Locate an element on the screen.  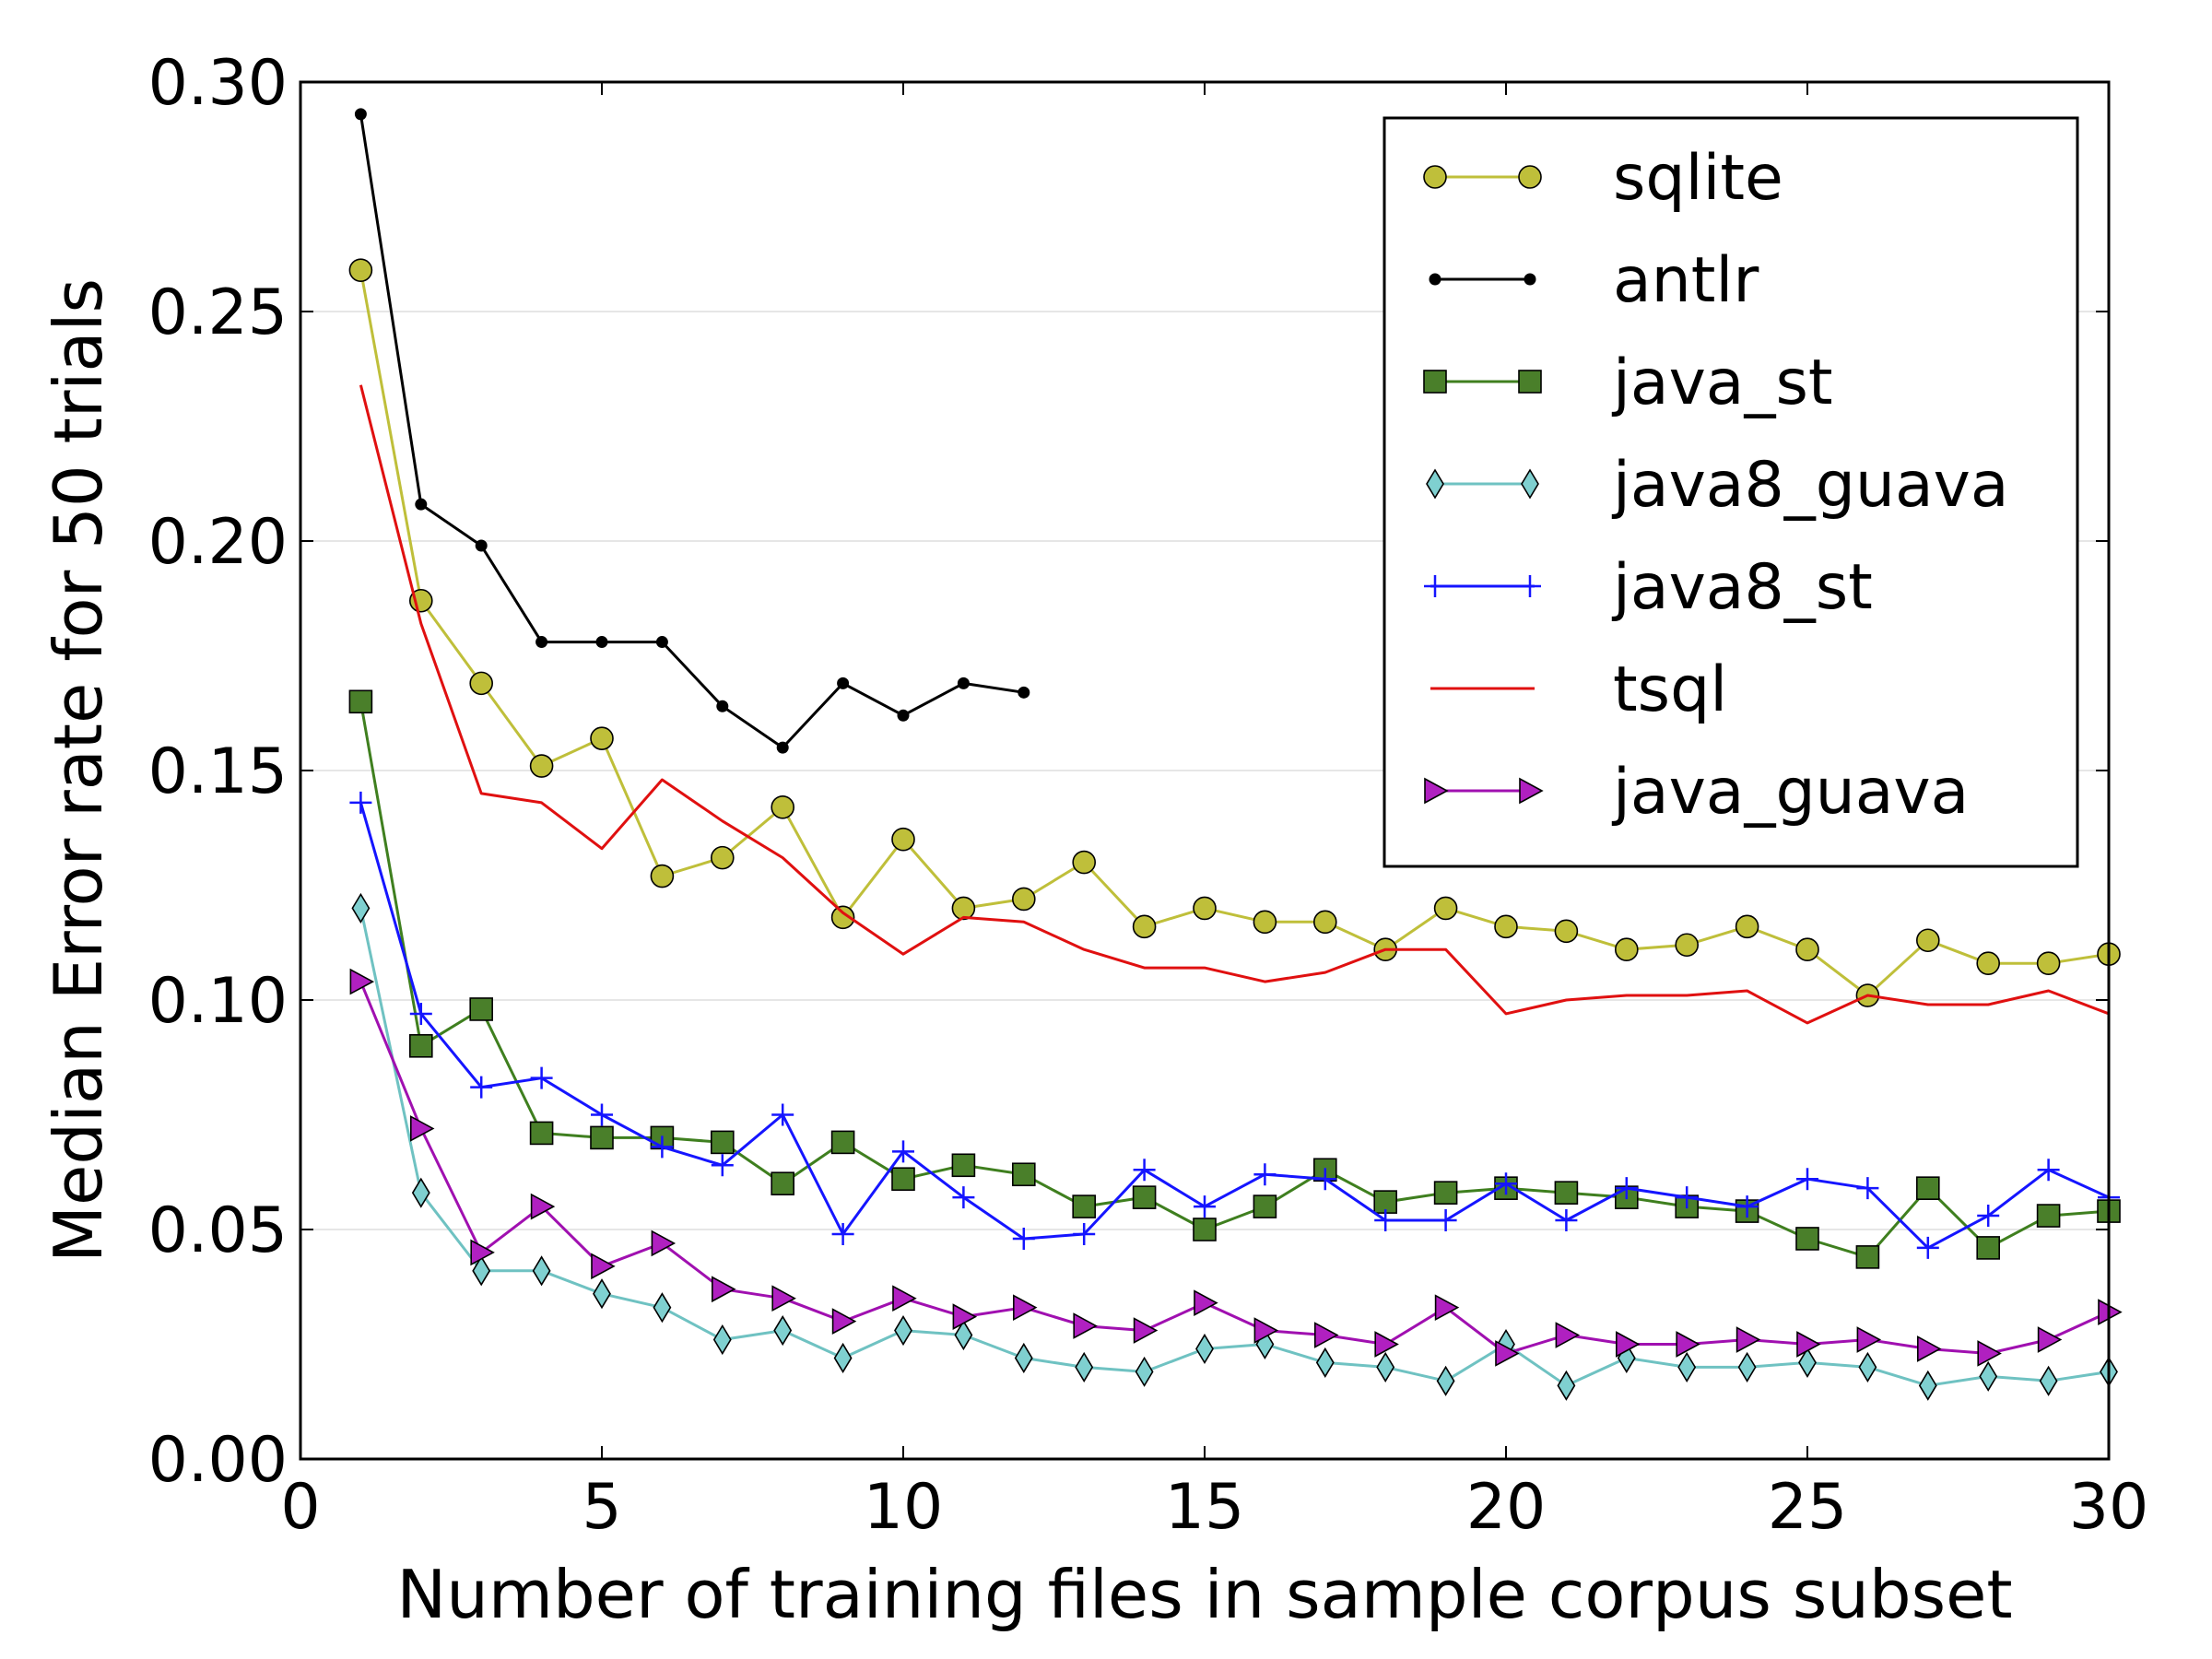
legend-label: java_st is located at coordinates (1722, 383).